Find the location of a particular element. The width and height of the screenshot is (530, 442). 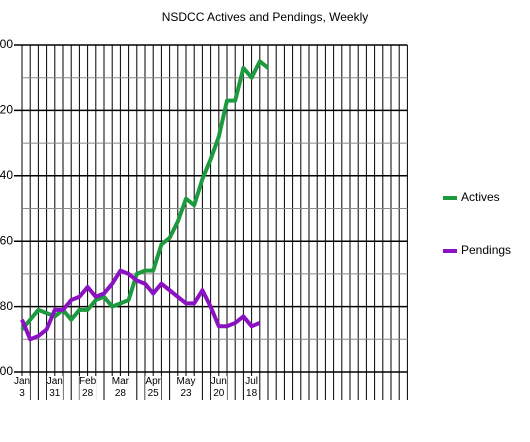

series-line is located at coordinates (140, 305).